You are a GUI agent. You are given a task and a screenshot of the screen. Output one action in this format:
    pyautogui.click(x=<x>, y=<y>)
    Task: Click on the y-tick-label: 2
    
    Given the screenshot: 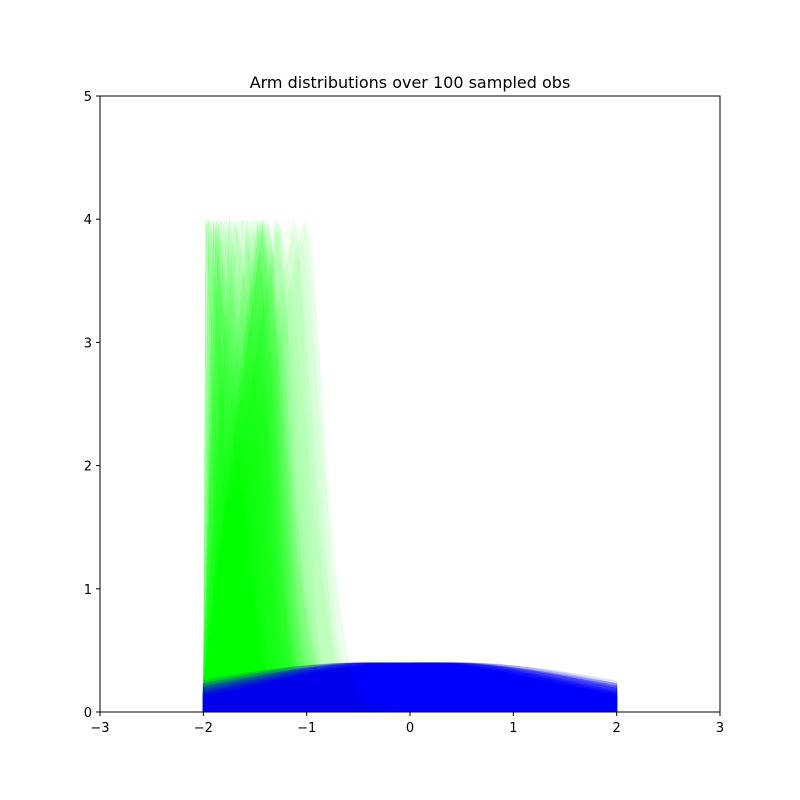 What is the action you would take?
    pyautogui.click(x=88, y=467)
    